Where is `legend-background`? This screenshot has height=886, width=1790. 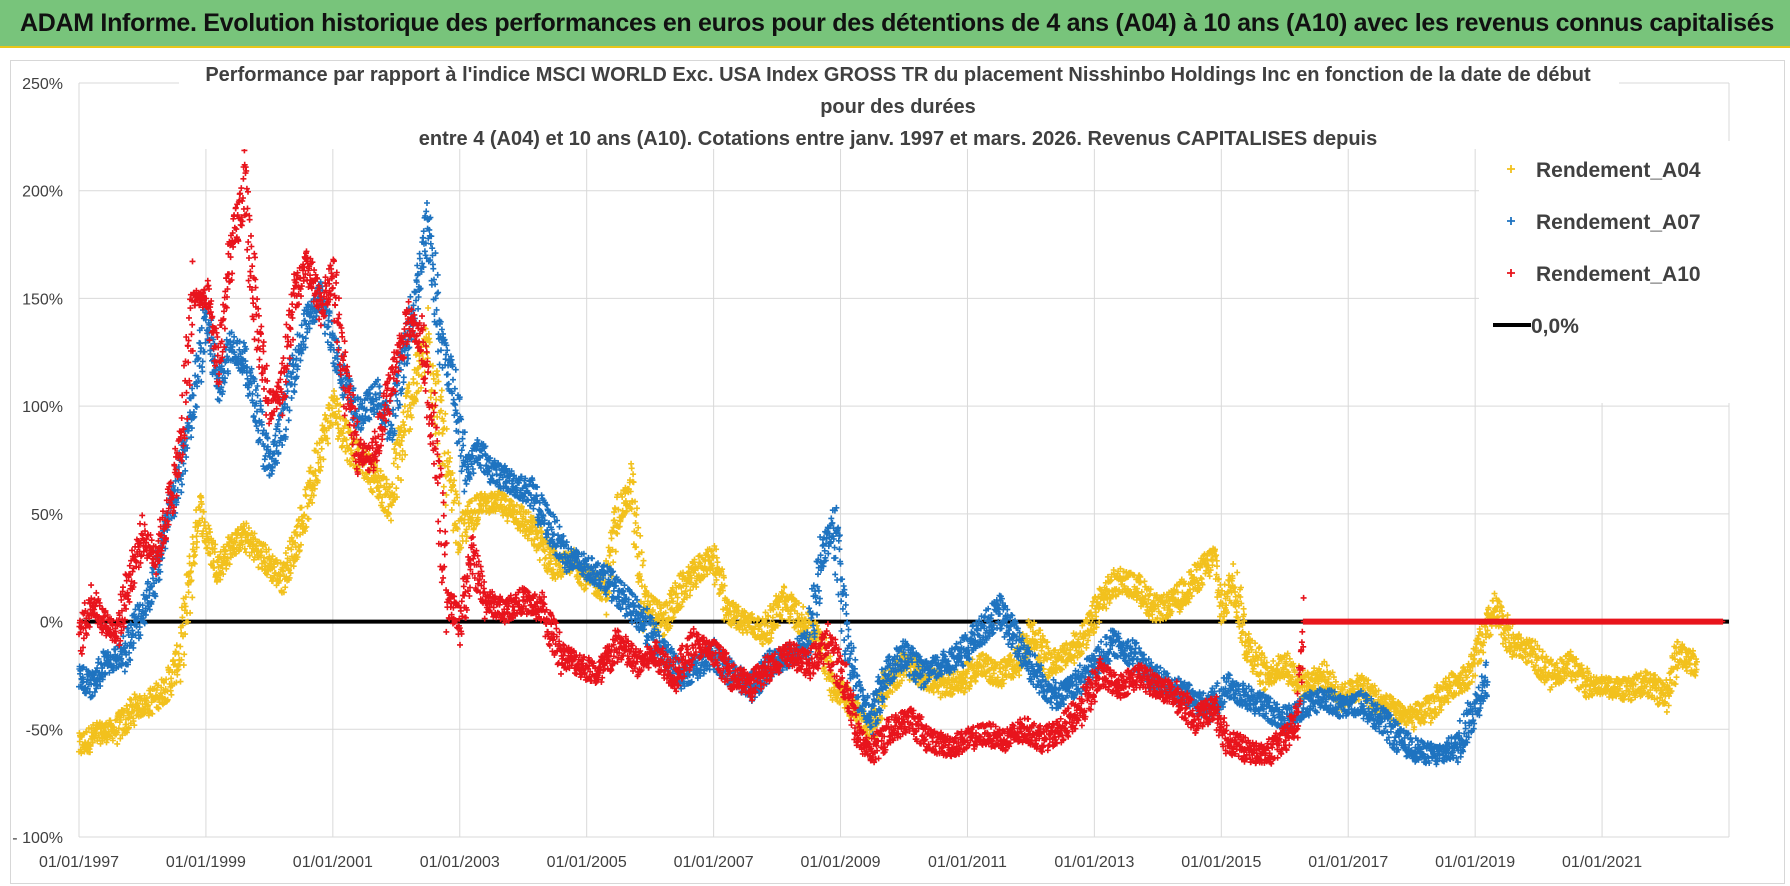 legend-background is located at coordinates (1610, 272).